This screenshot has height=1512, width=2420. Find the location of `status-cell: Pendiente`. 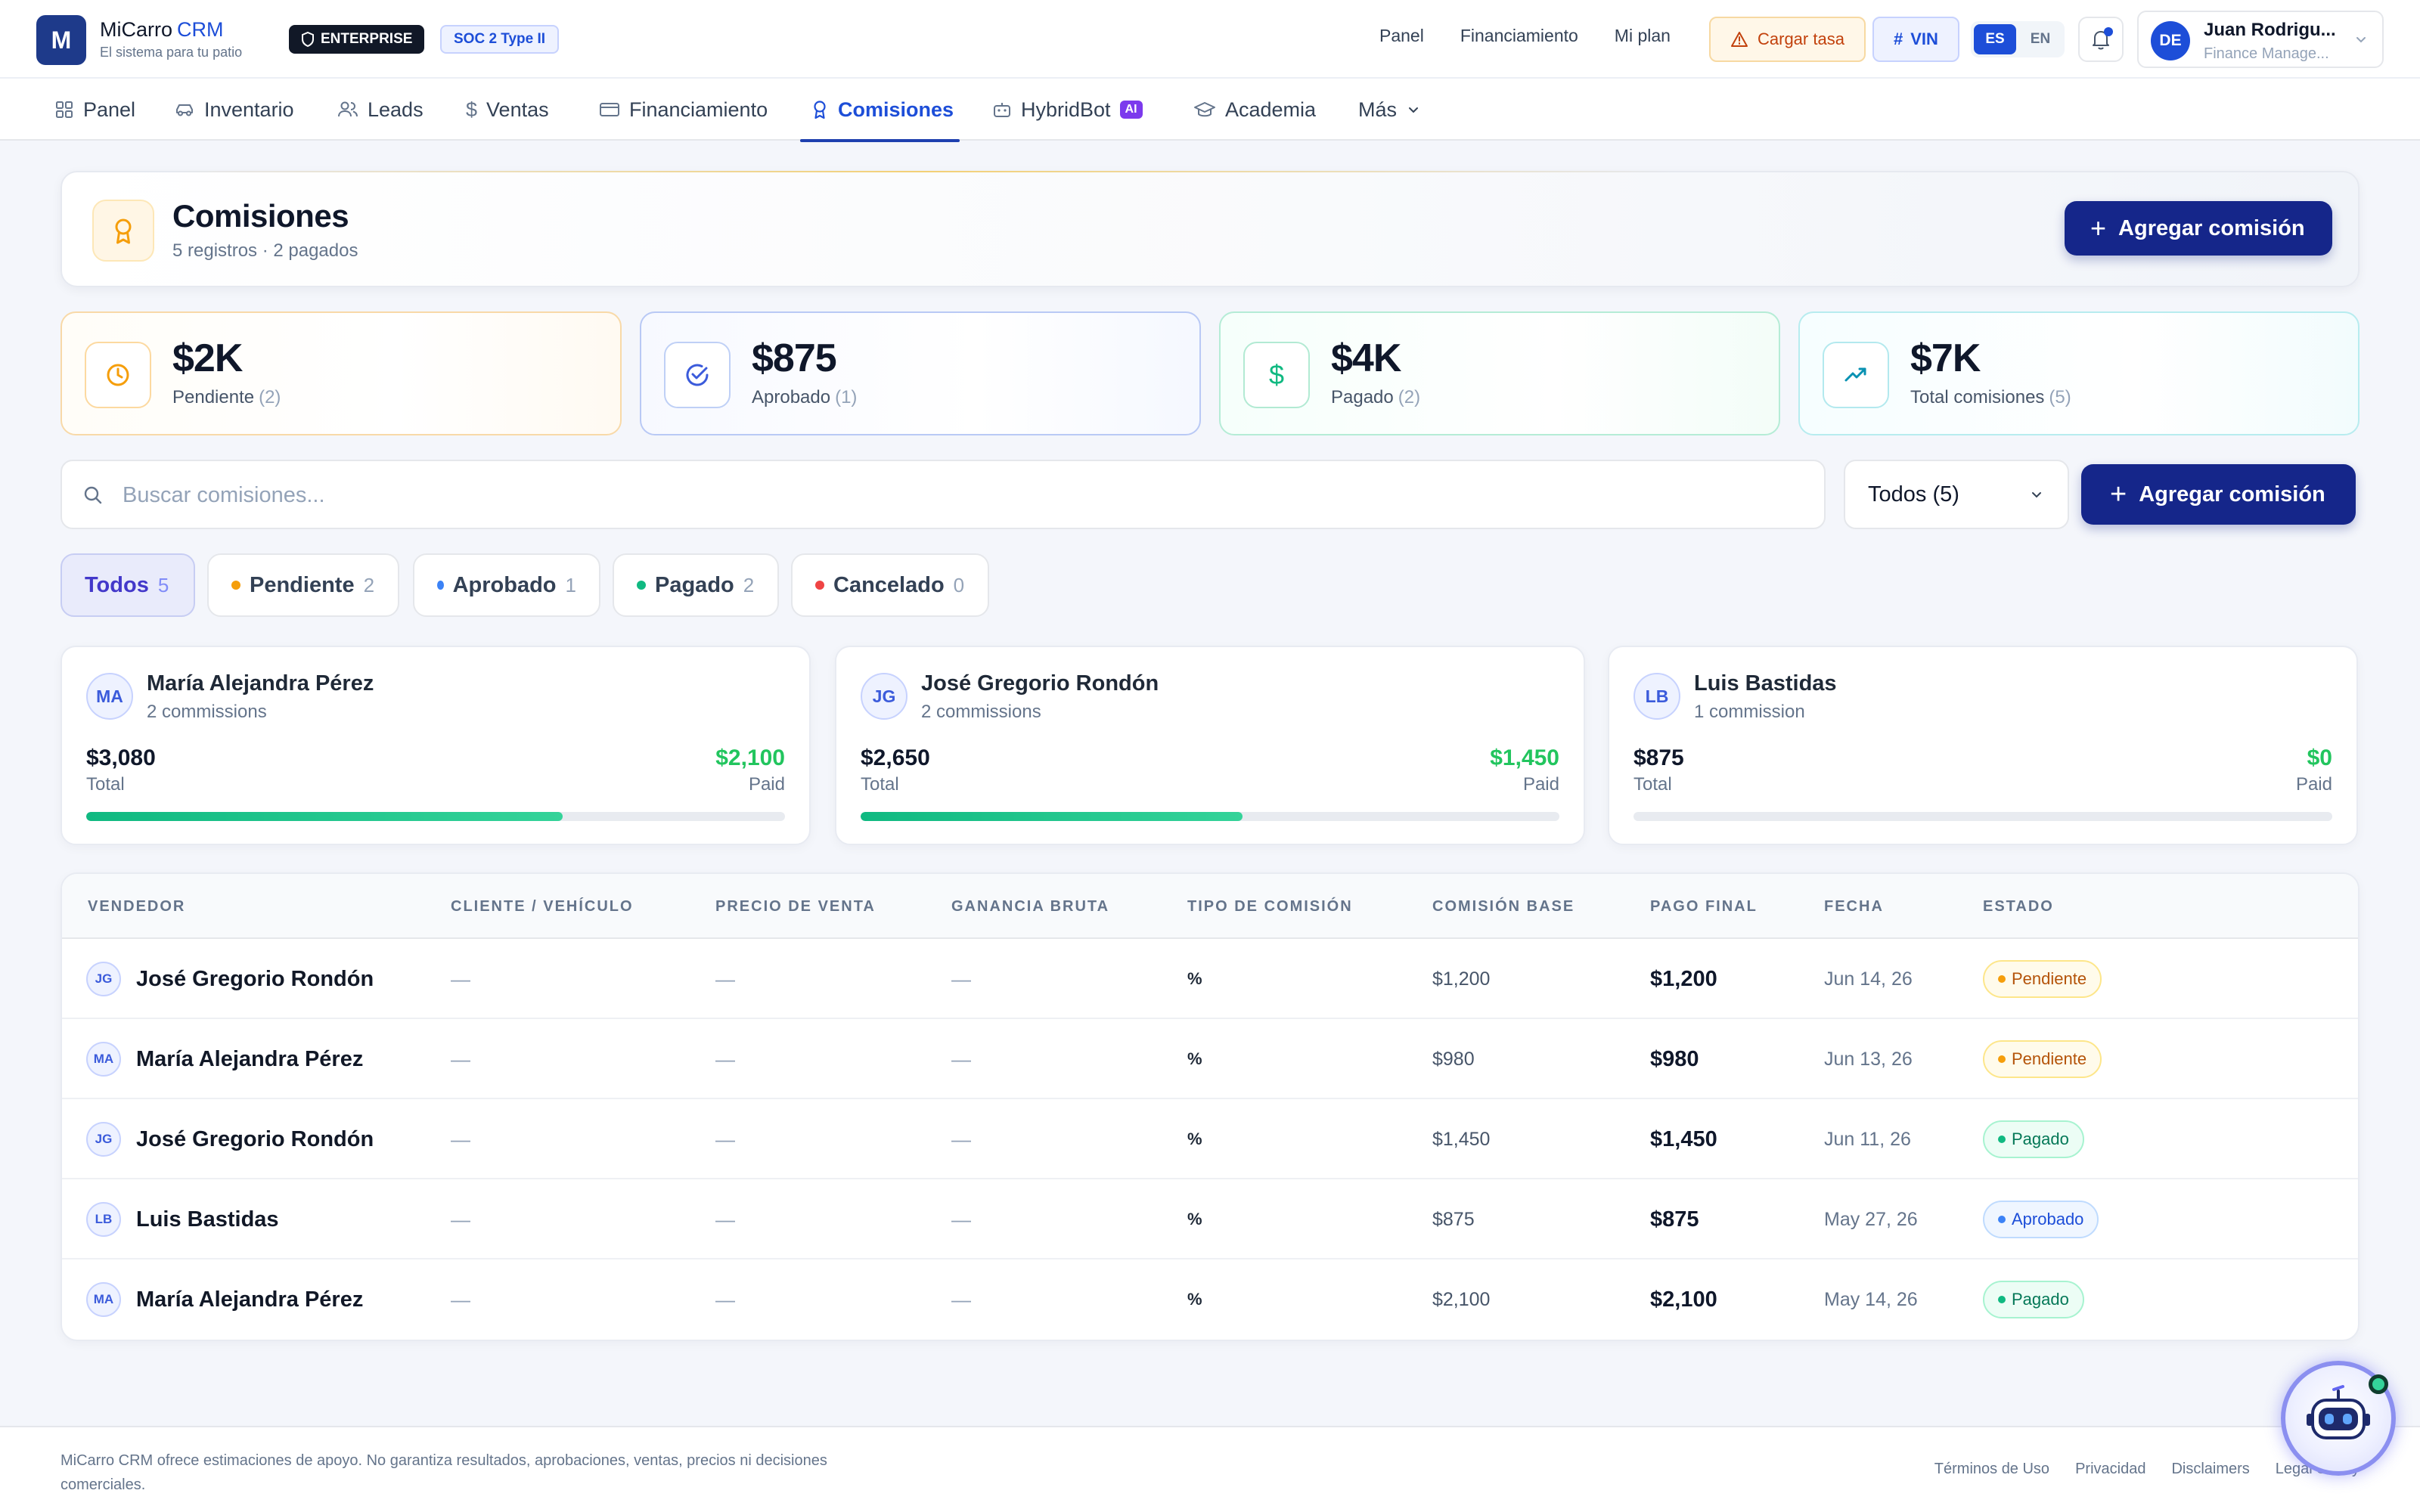

status-cell: Pendiente is located at coordinates (2042, 1059).